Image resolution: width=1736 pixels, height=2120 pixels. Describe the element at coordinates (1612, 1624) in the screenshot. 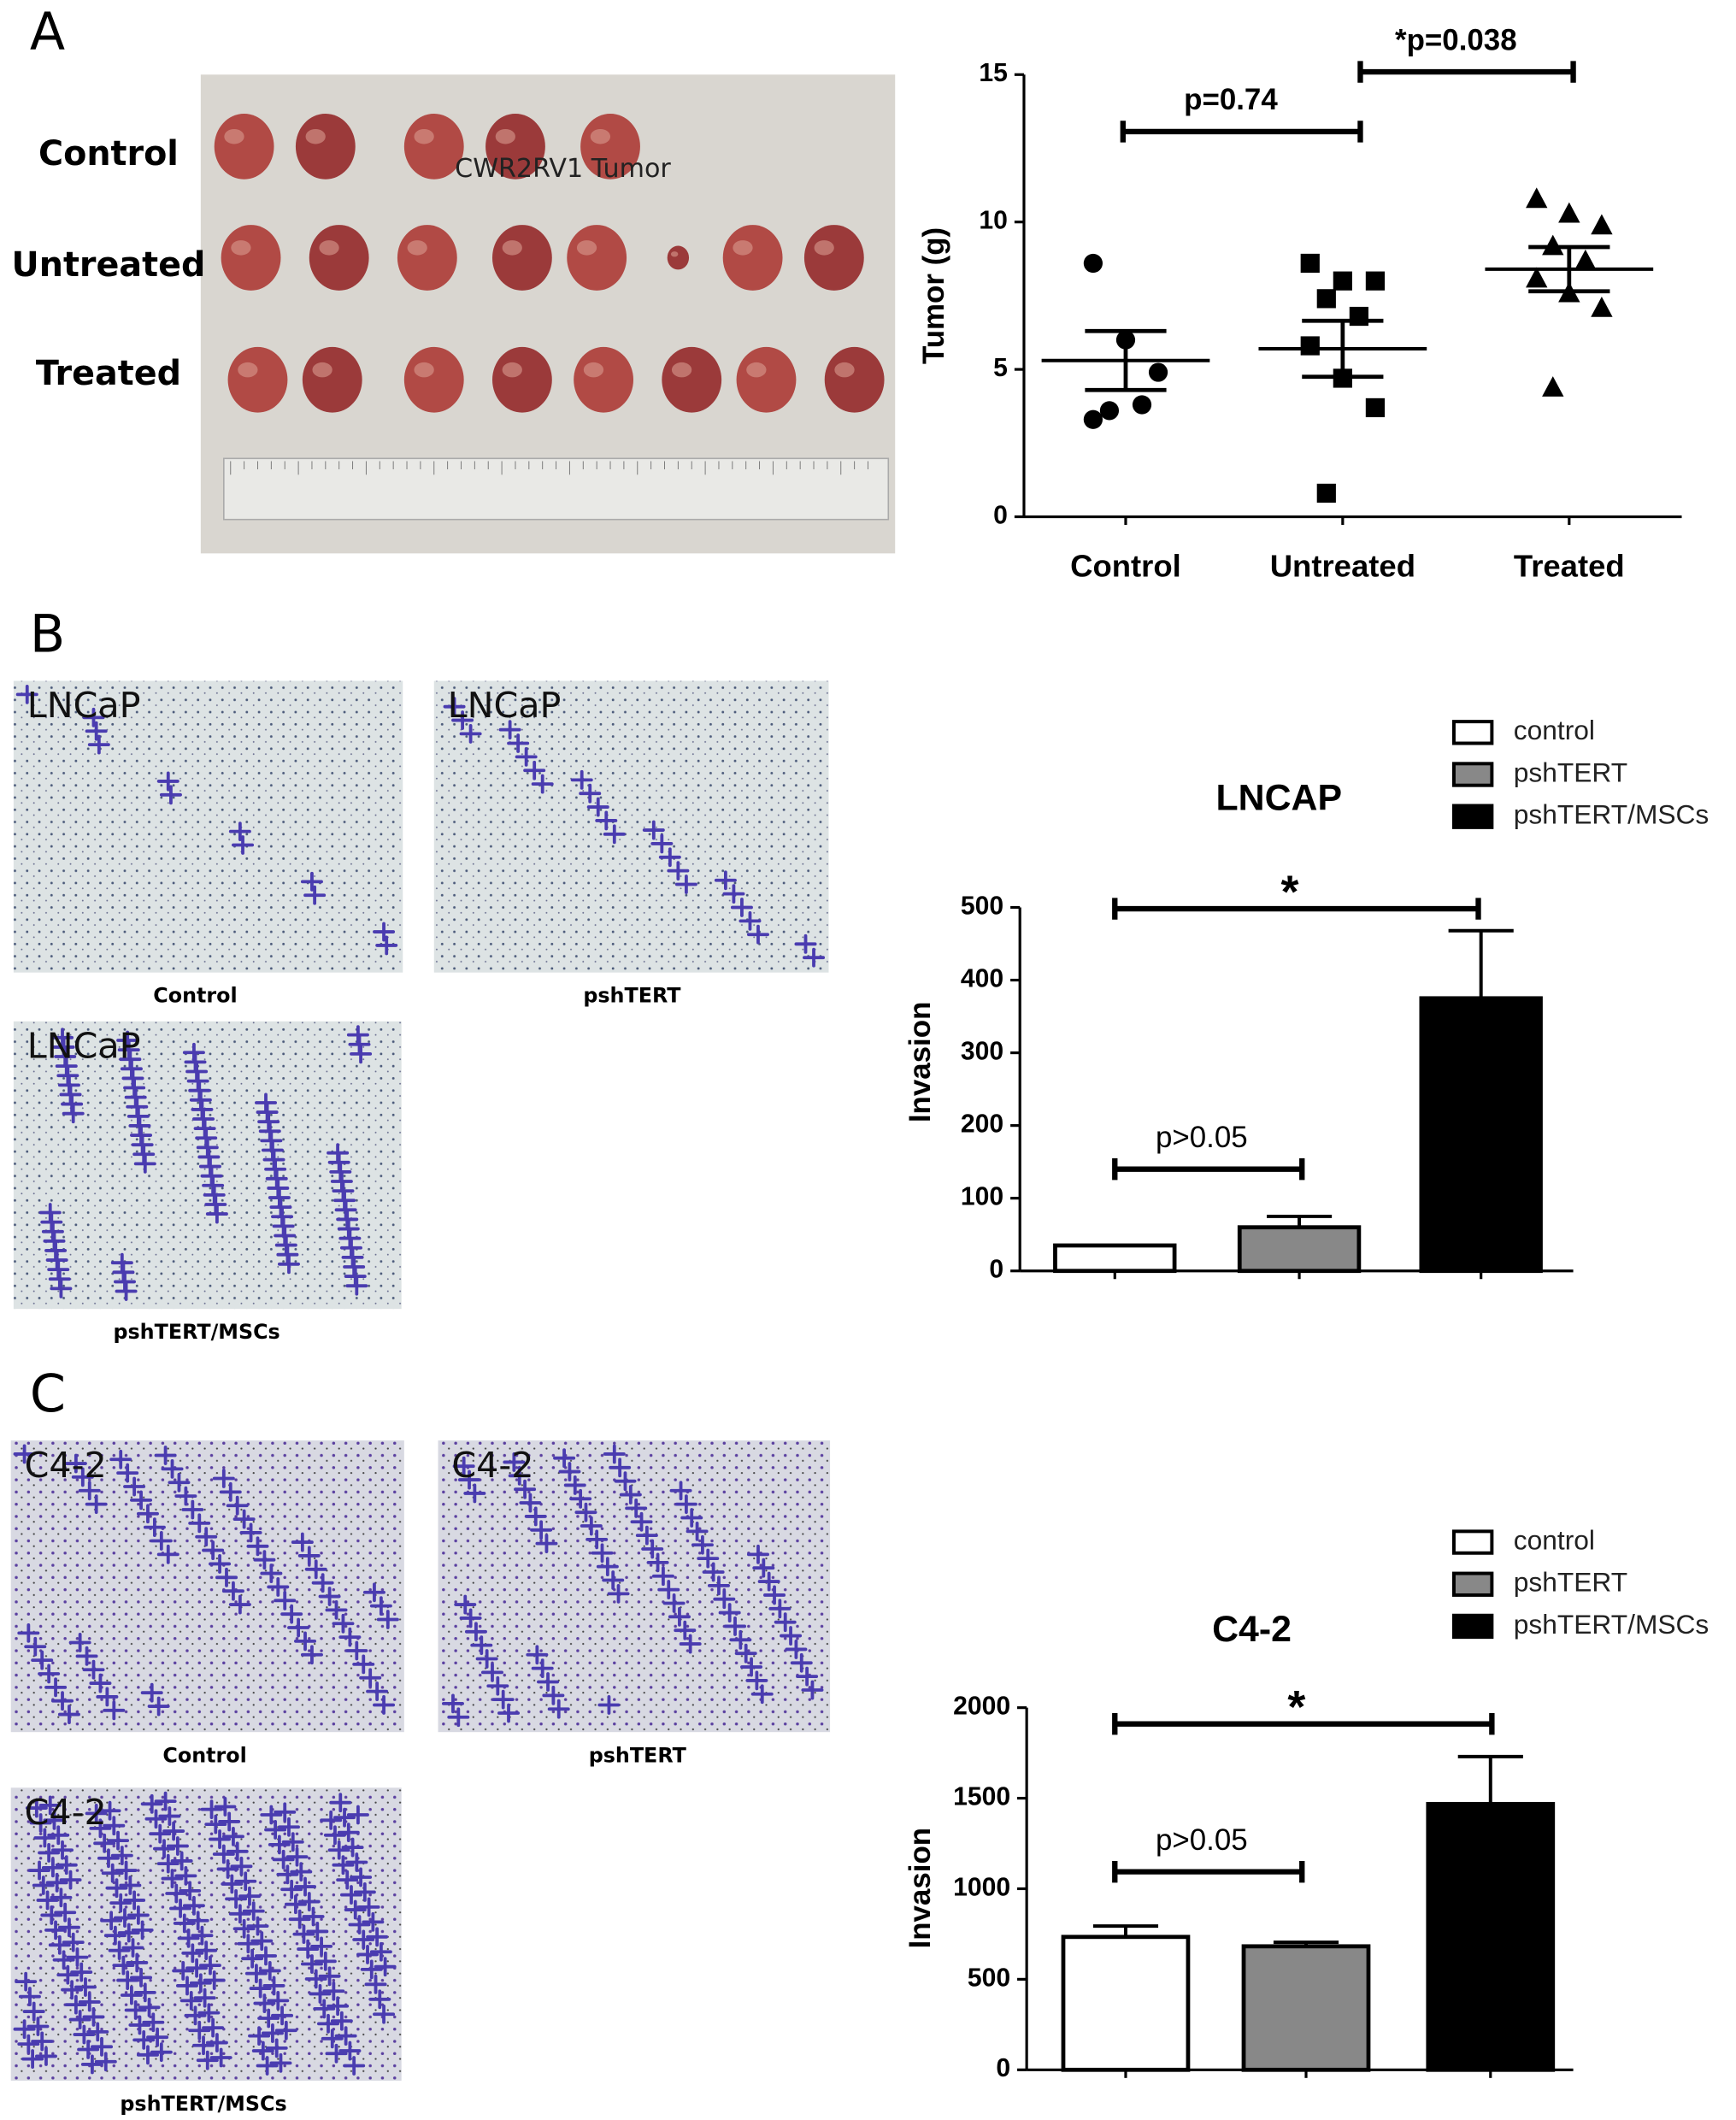

I see `legend-label: pshTERT/MSCs` at that location.